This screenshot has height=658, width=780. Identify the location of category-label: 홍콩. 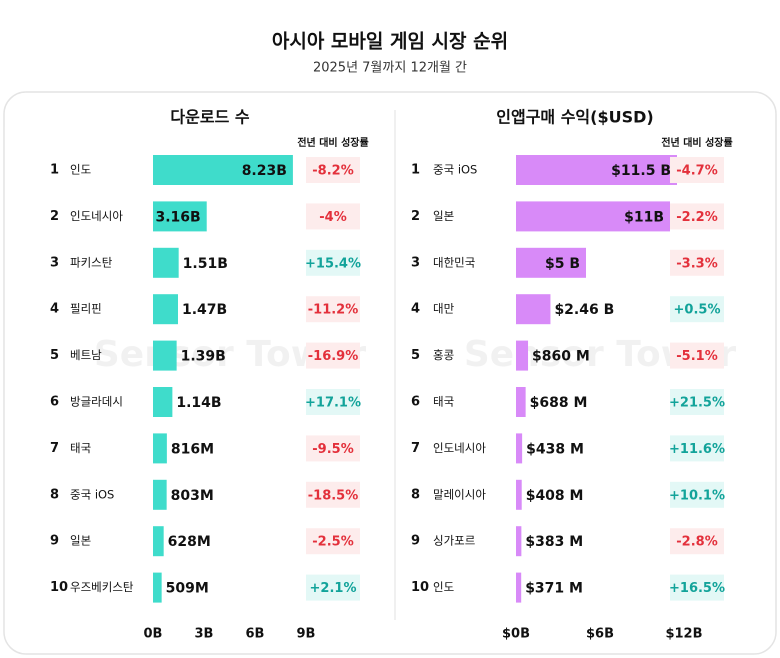
(443, 355).